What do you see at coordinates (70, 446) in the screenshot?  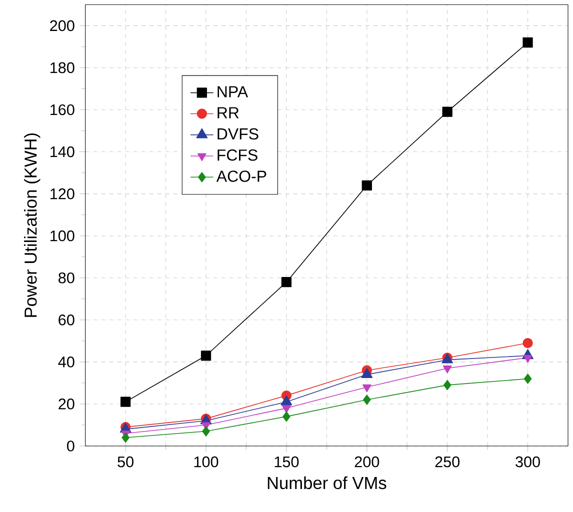 I see `y-tick-label: 0` at bounding box center [70, 446].